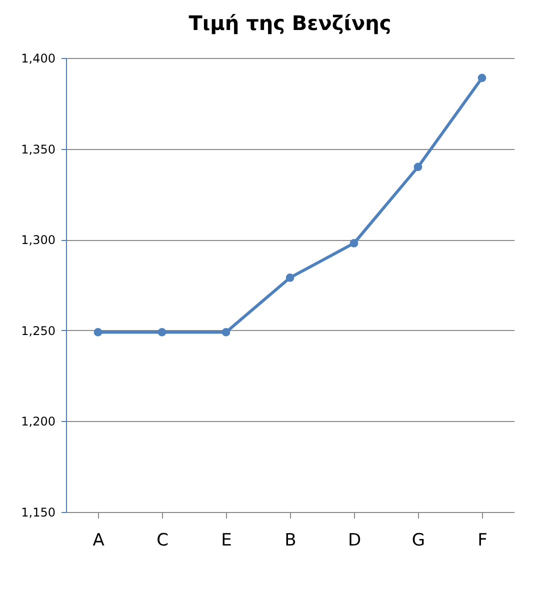  Describe the element at coordinates (38, 149) in the screenshot. I see `y-tick-label: 1,350` at that location.